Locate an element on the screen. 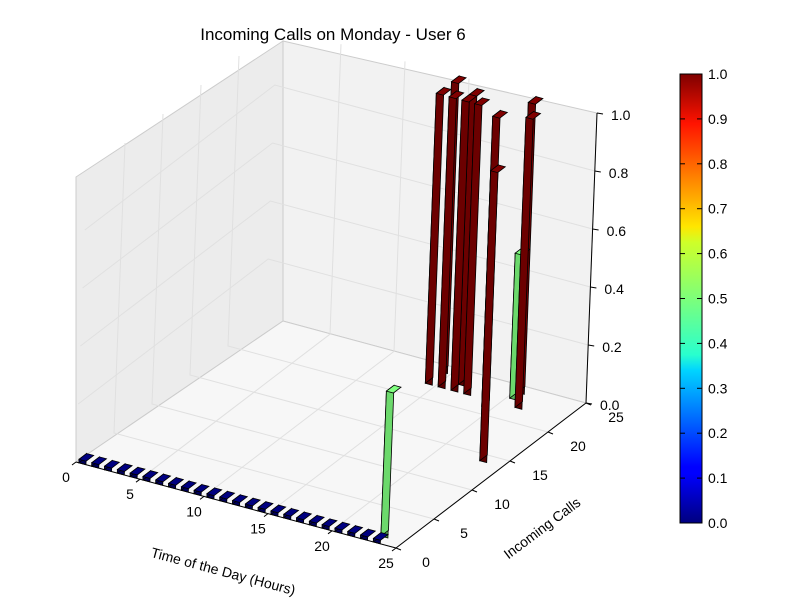 The width and height of the screenshot is (800, 600). y-tick-label: 25 is located at coordinates (616, 417).